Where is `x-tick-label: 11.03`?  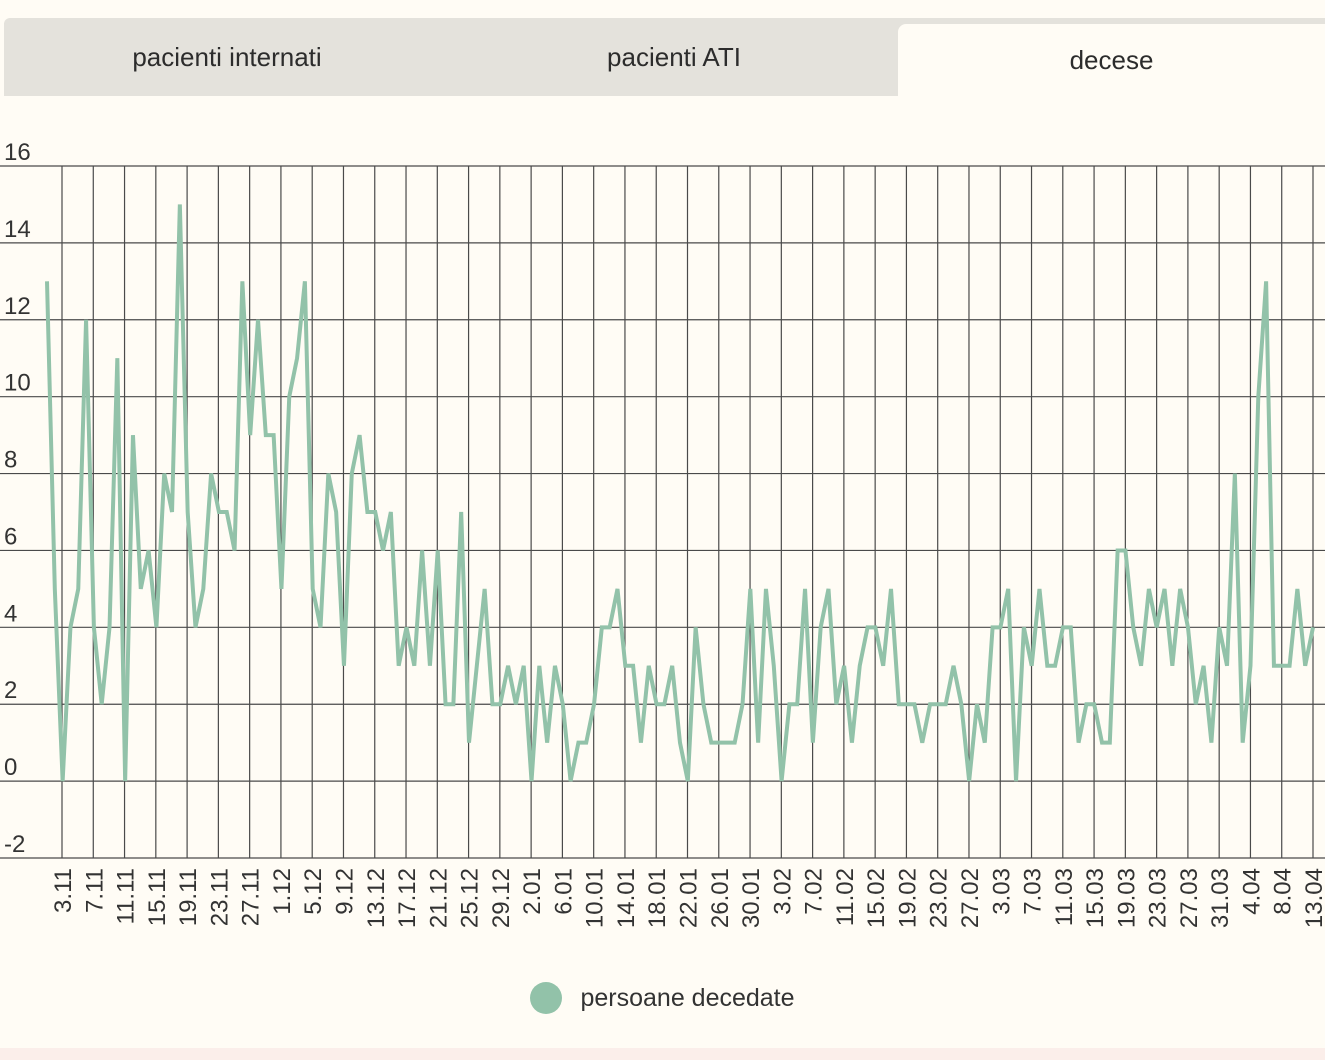 x-tick-label: 11.03 is located at coordinates (1064, 897).